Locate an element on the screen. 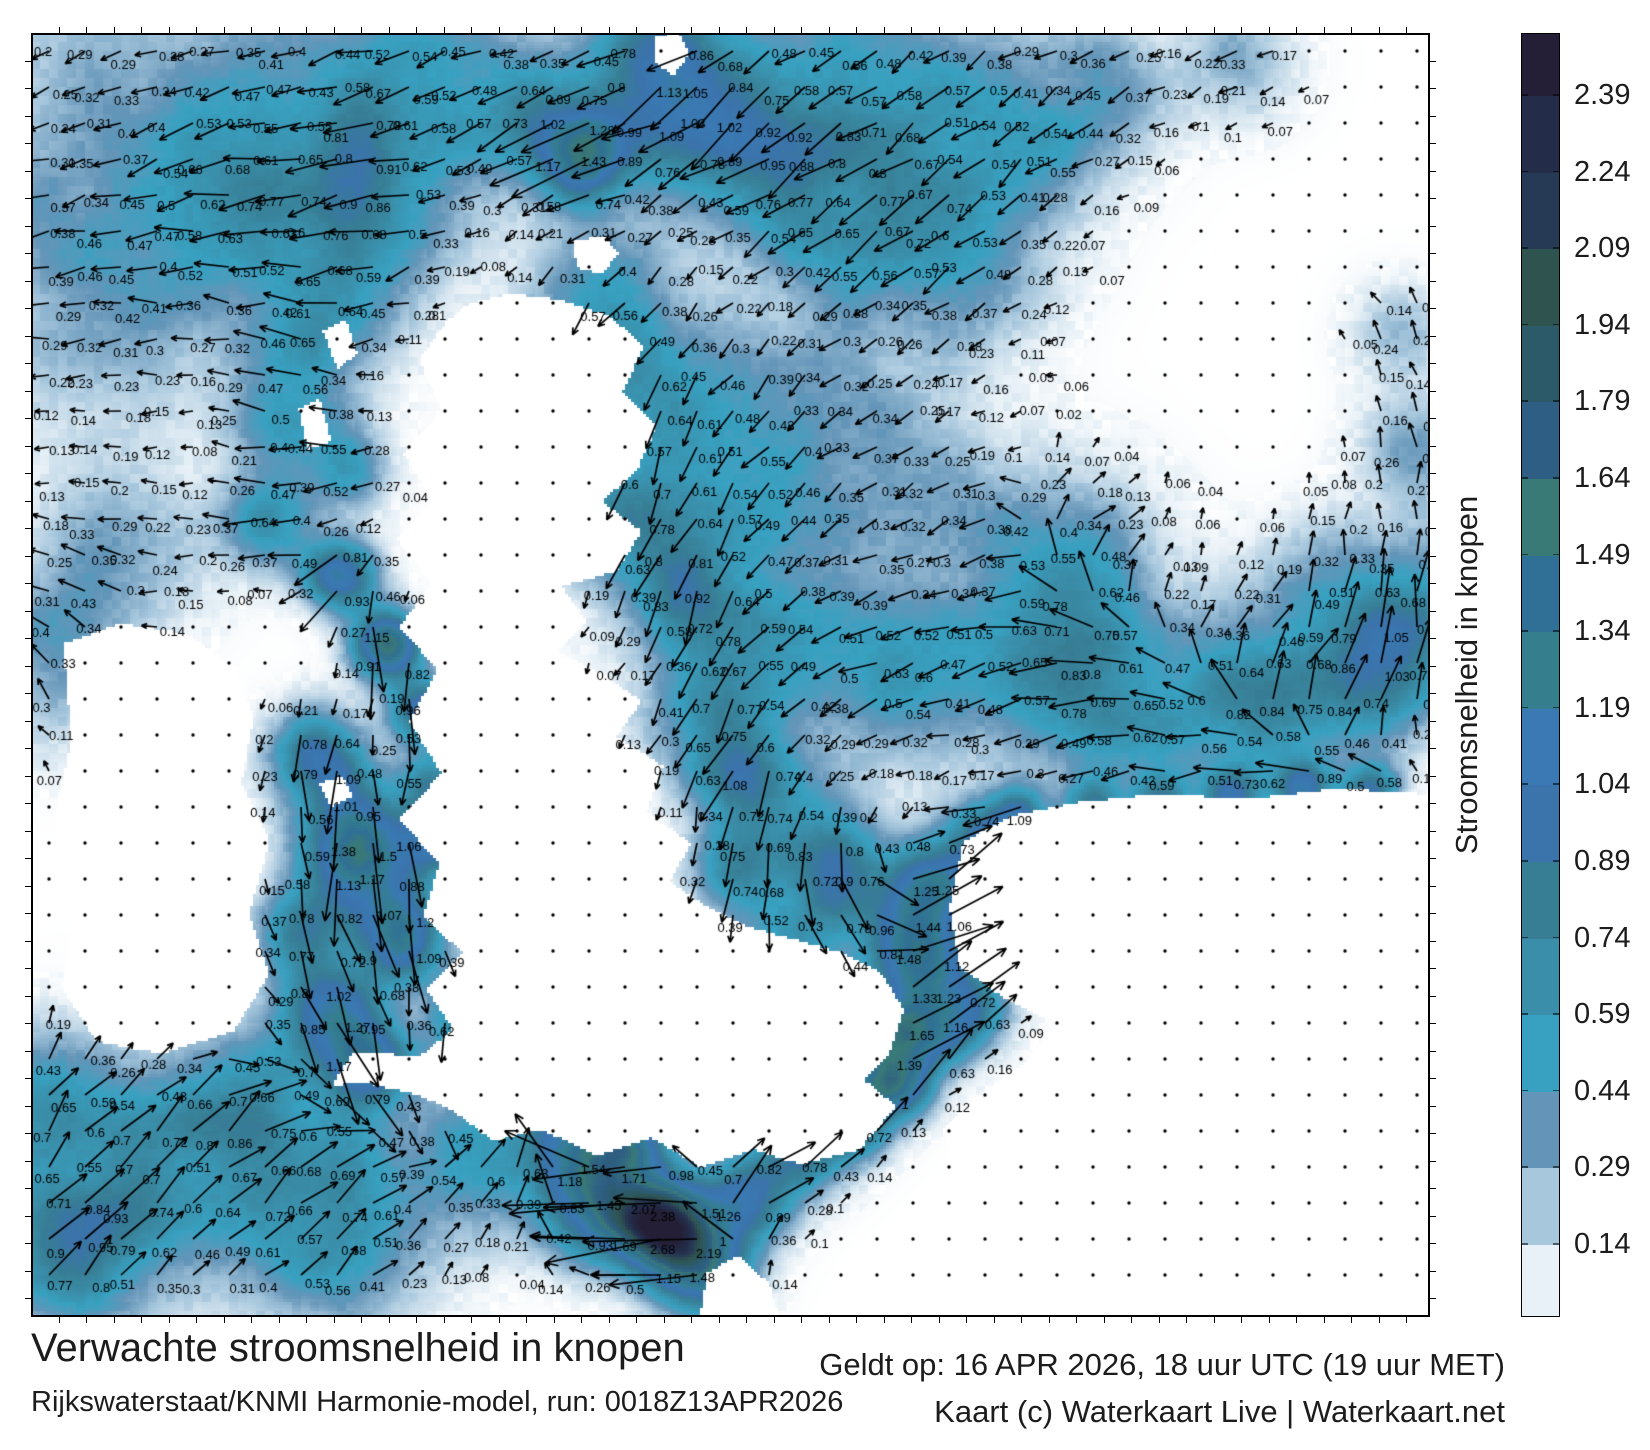 The image size is (1650, 1450). colorbar-tick-label: 0.59 is located at coordinates (1602, 1014).